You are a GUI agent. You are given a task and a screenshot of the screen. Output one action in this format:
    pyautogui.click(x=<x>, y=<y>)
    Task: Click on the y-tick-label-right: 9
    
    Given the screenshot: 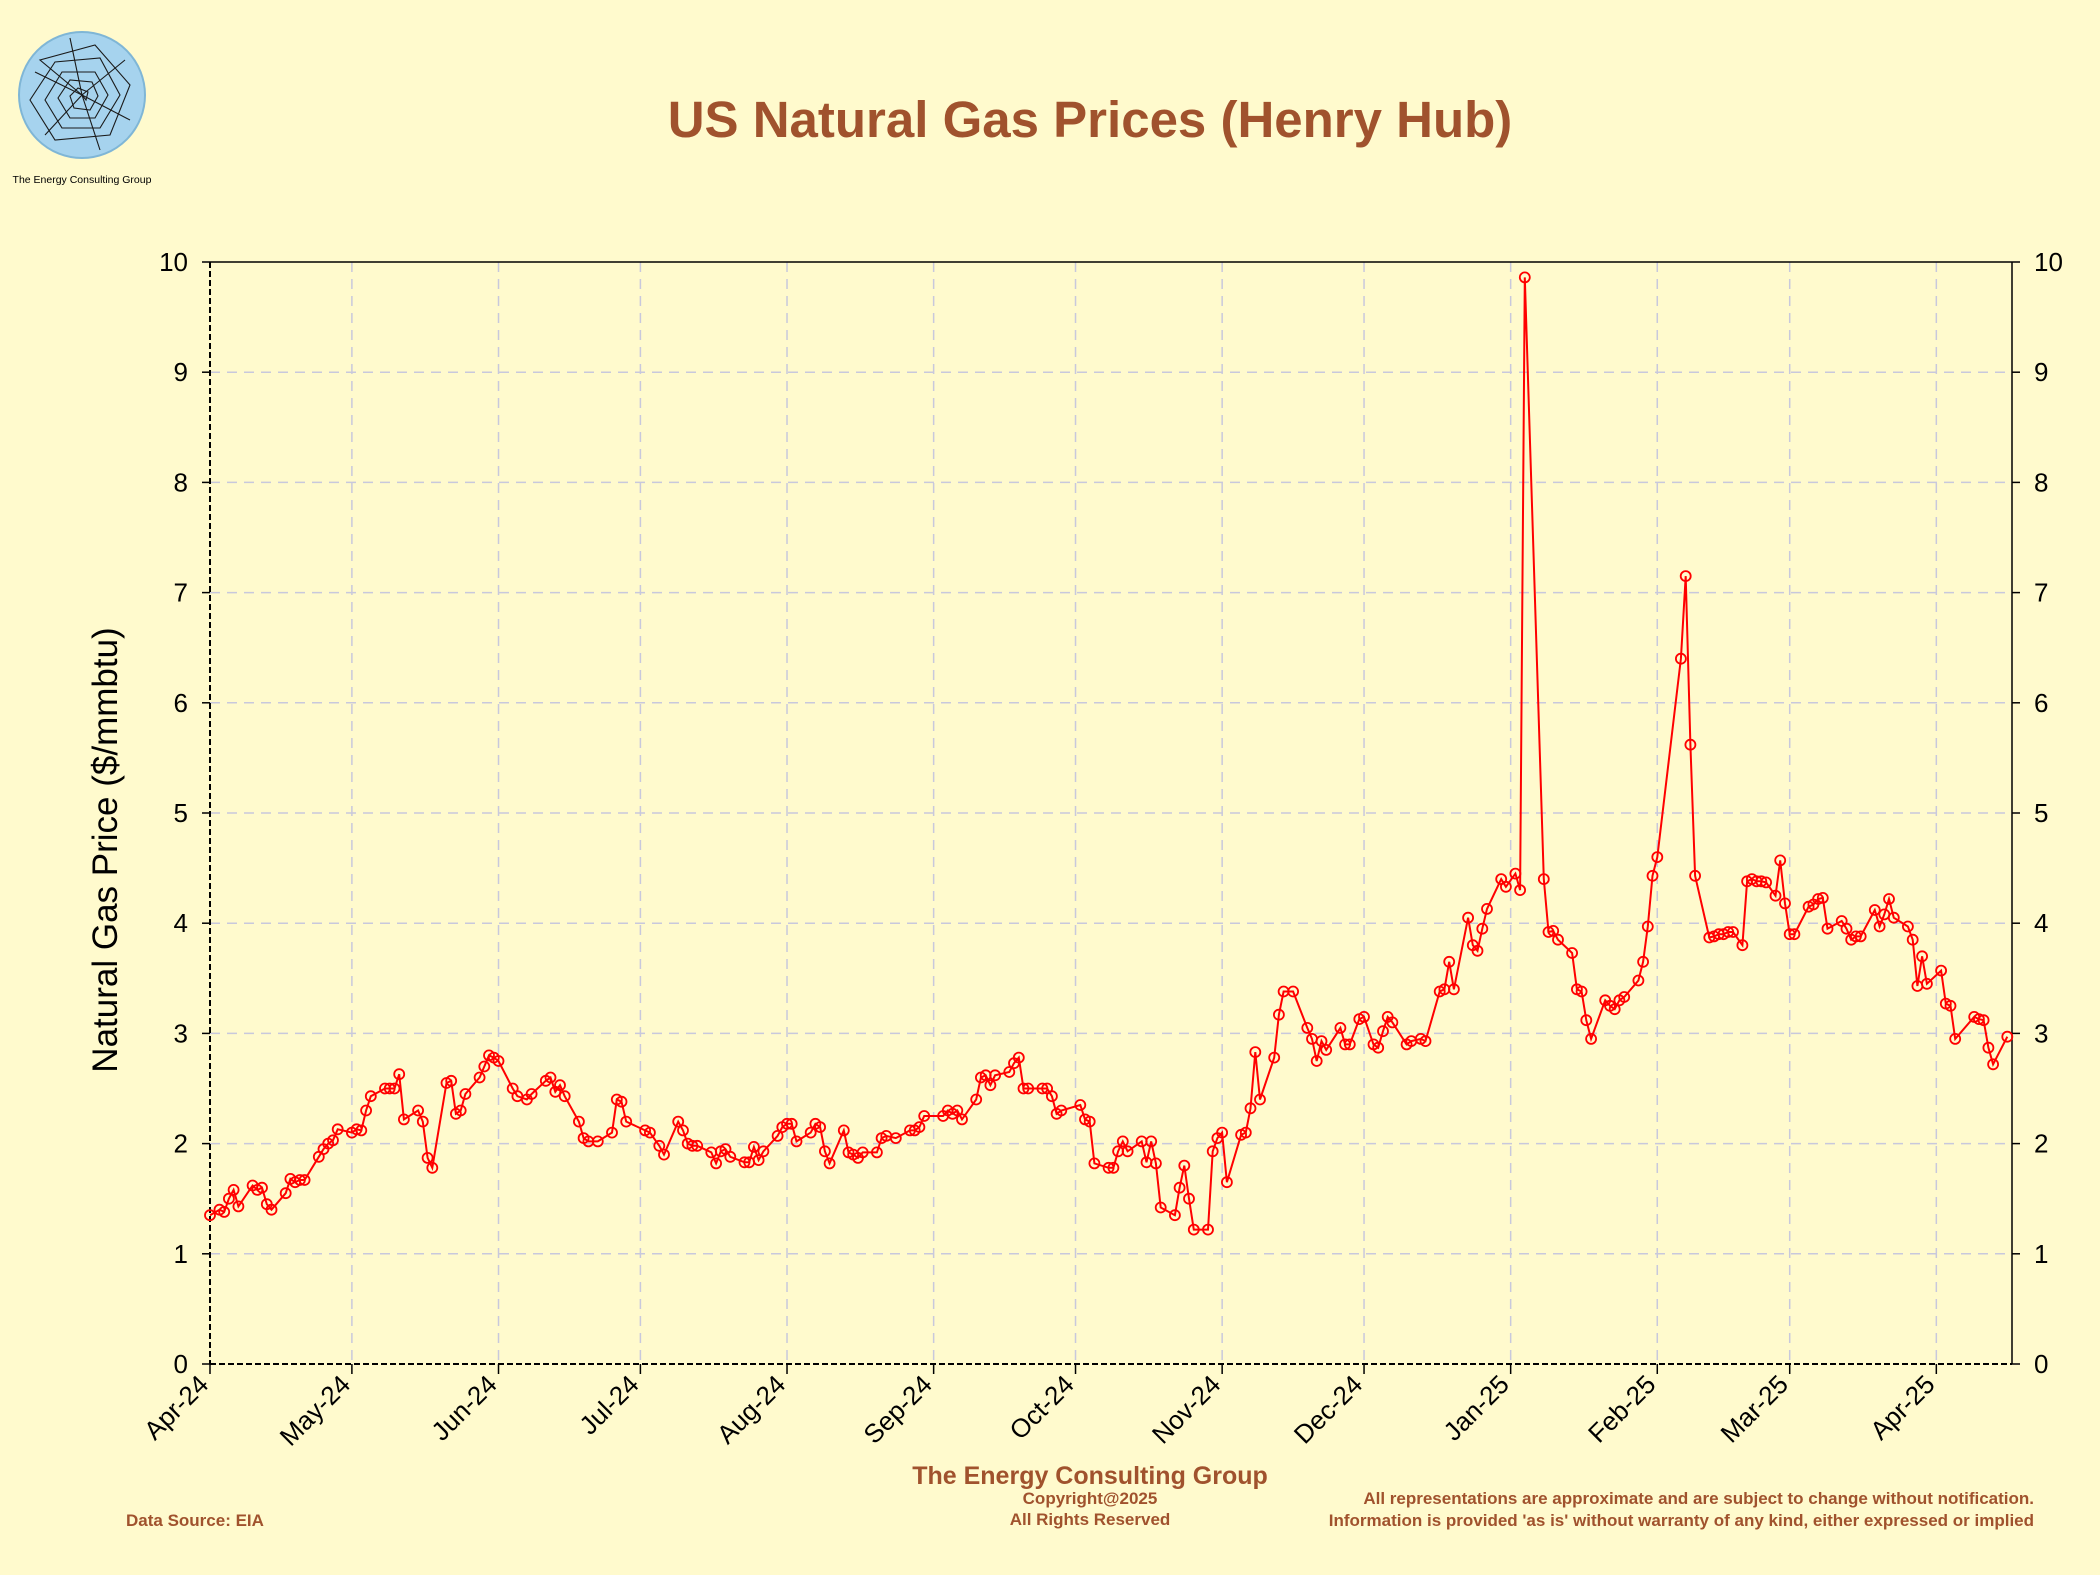 What is the action you would take?
    pyautogui.click(x=2041, y=372)
    